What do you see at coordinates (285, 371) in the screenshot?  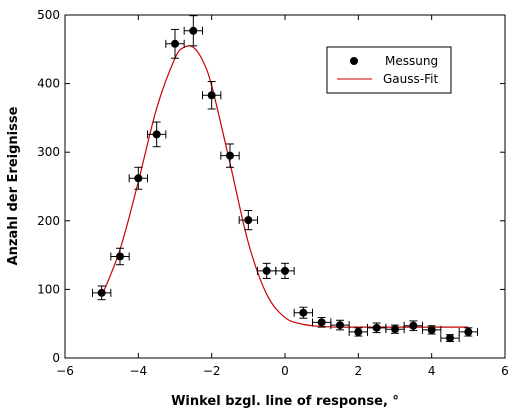 I see `x-tick-label: 0` at bounding box center [285, 371].